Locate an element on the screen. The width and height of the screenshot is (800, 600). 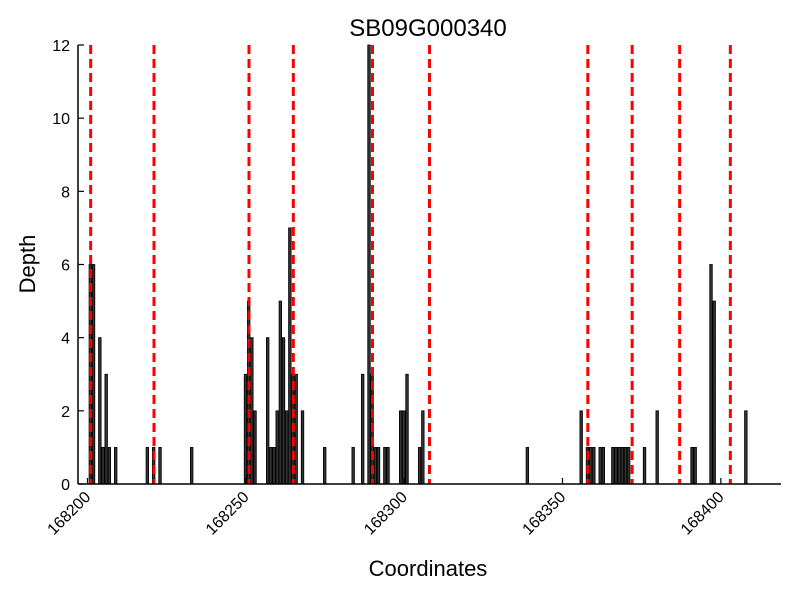
y-tick-label: 10 is located at coordinates (61, 119).